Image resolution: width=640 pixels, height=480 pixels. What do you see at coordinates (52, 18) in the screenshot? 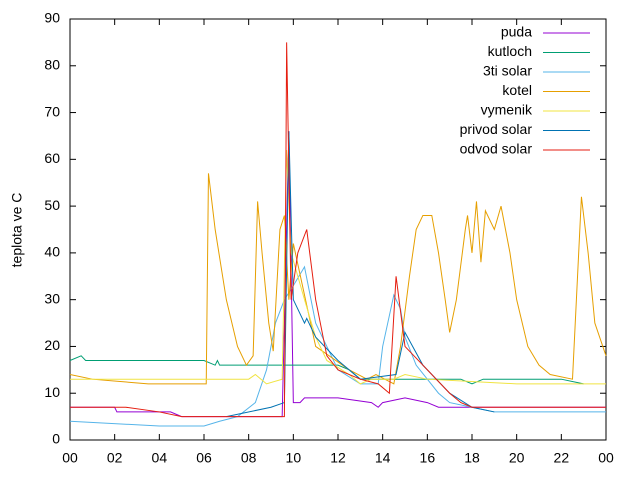
I see `y-tick-label: 90` at bounding box center [52, 18].